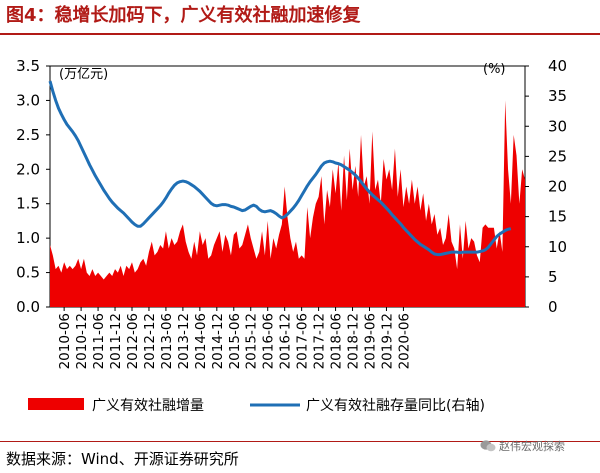 The image size is (600, 473). Describe the element at coordinates (99, 341) in the screenshot. I see `x-tick-label: 2011-06` at that location.